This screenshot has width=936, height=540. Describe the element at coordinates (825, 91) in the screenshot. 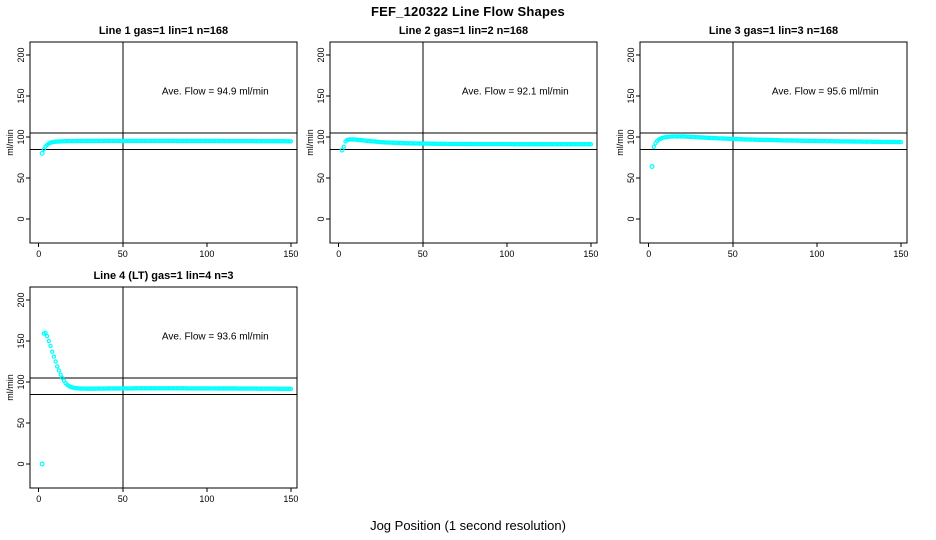

I see `ave-flow-annotation: Ave. Flow = 95.6 ml/min` at that location.